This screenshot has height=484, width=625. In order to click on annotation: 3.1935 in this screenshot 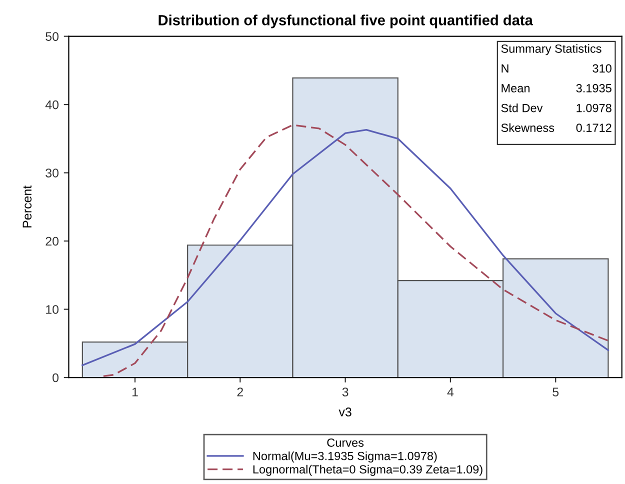, I will do `click(594, 88)`.